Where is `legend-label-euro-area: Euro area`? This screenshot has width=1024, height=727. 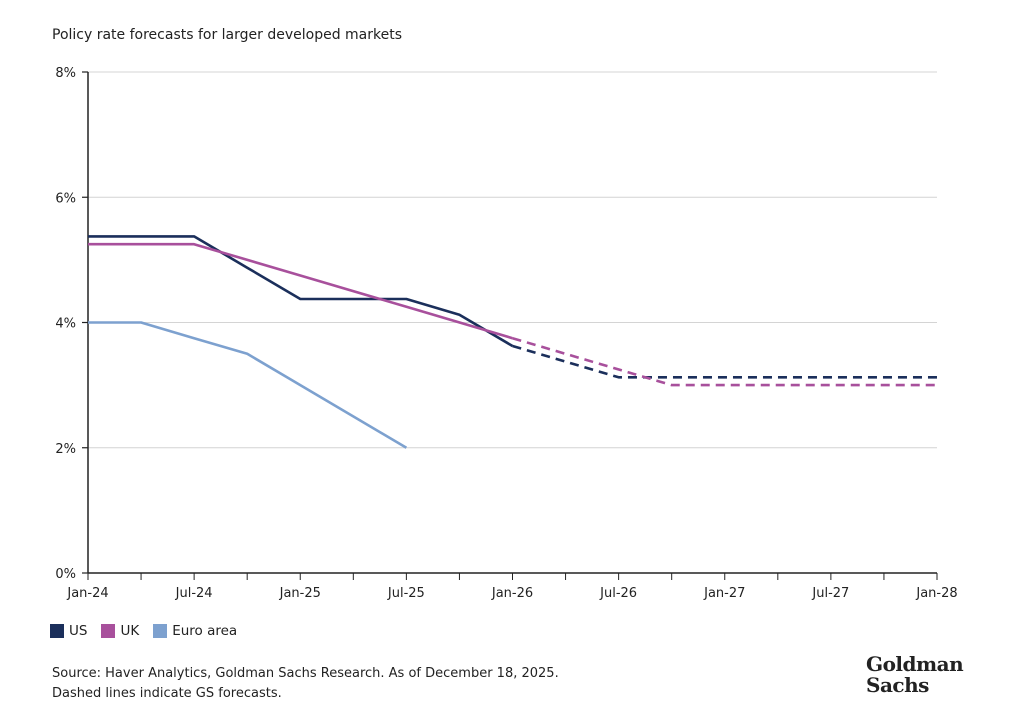 legend-label-euro-area: Euro area is located at coordinates (205, 631).